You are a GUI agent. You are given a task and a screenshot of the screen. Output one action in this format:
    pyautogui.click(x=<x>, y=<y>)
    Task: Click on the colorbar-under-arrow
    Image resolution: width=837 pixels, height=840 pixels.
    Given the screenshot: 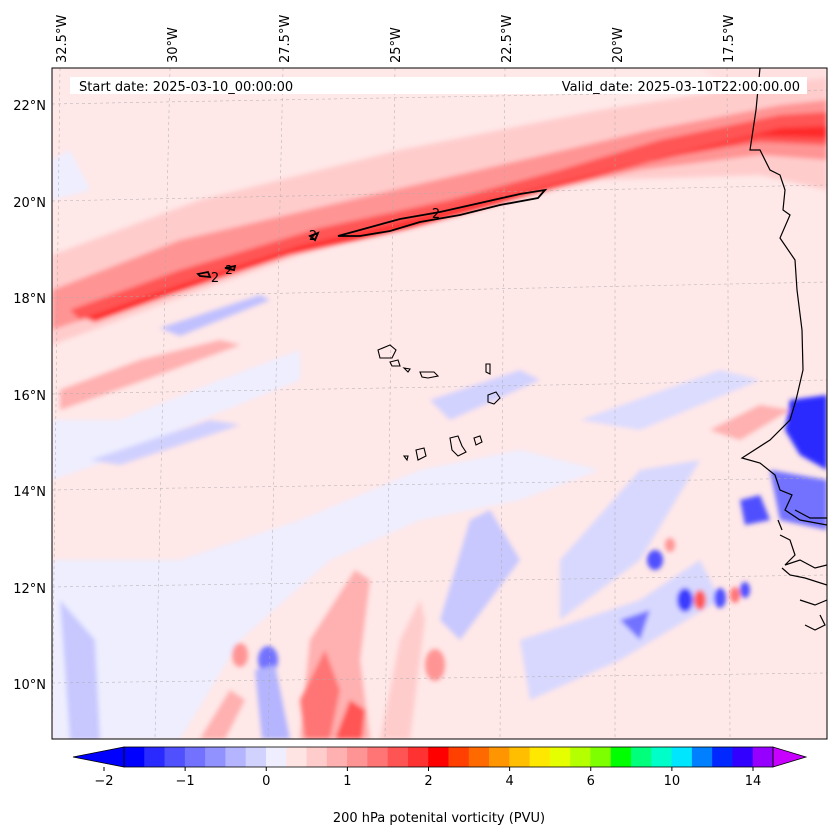 What is the action you would take?
    pyautogui.click(x=98, y=757)
    